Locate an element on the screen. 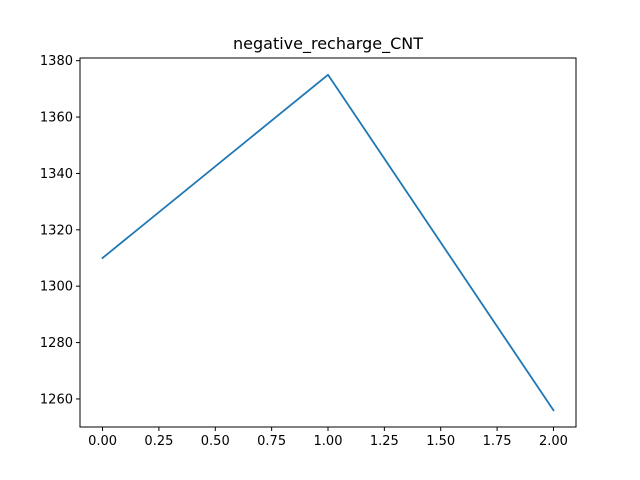 The image size is (640, 480). chart-title: negative_recharge_CNT is located at coordinates (328, 44).